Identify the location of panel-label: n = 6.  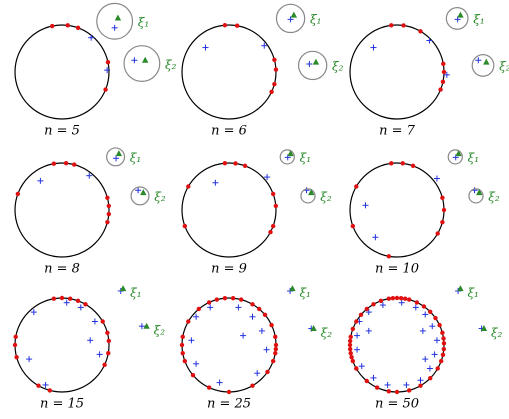
(229, 131).